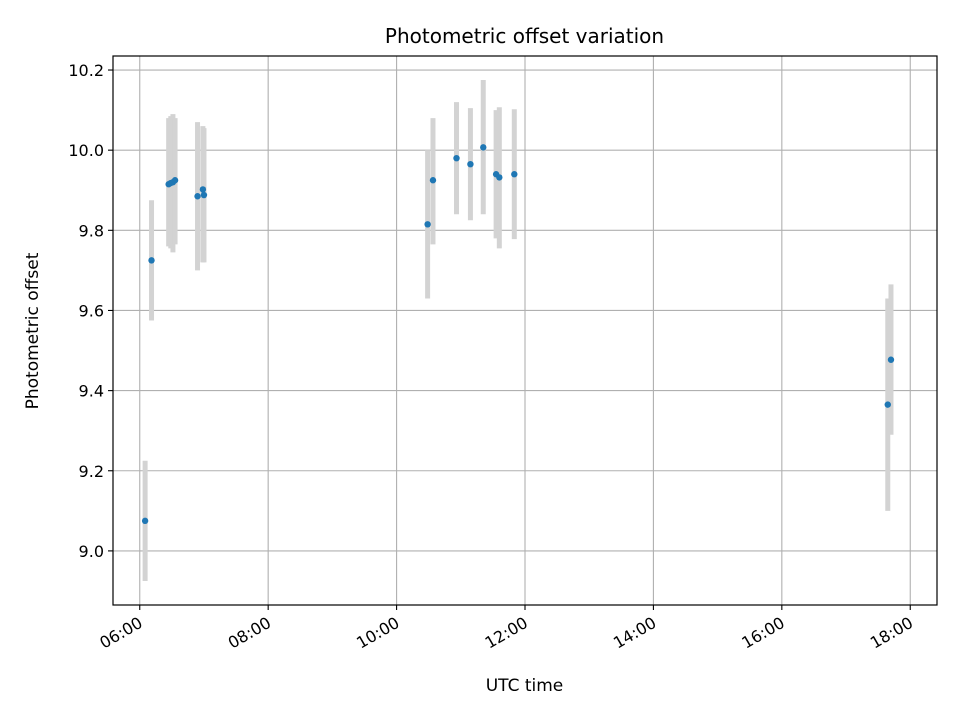  Describe the element at coordinates (91, 391) in the screenshot. I see `y-tick-label: 9.4` at that location.